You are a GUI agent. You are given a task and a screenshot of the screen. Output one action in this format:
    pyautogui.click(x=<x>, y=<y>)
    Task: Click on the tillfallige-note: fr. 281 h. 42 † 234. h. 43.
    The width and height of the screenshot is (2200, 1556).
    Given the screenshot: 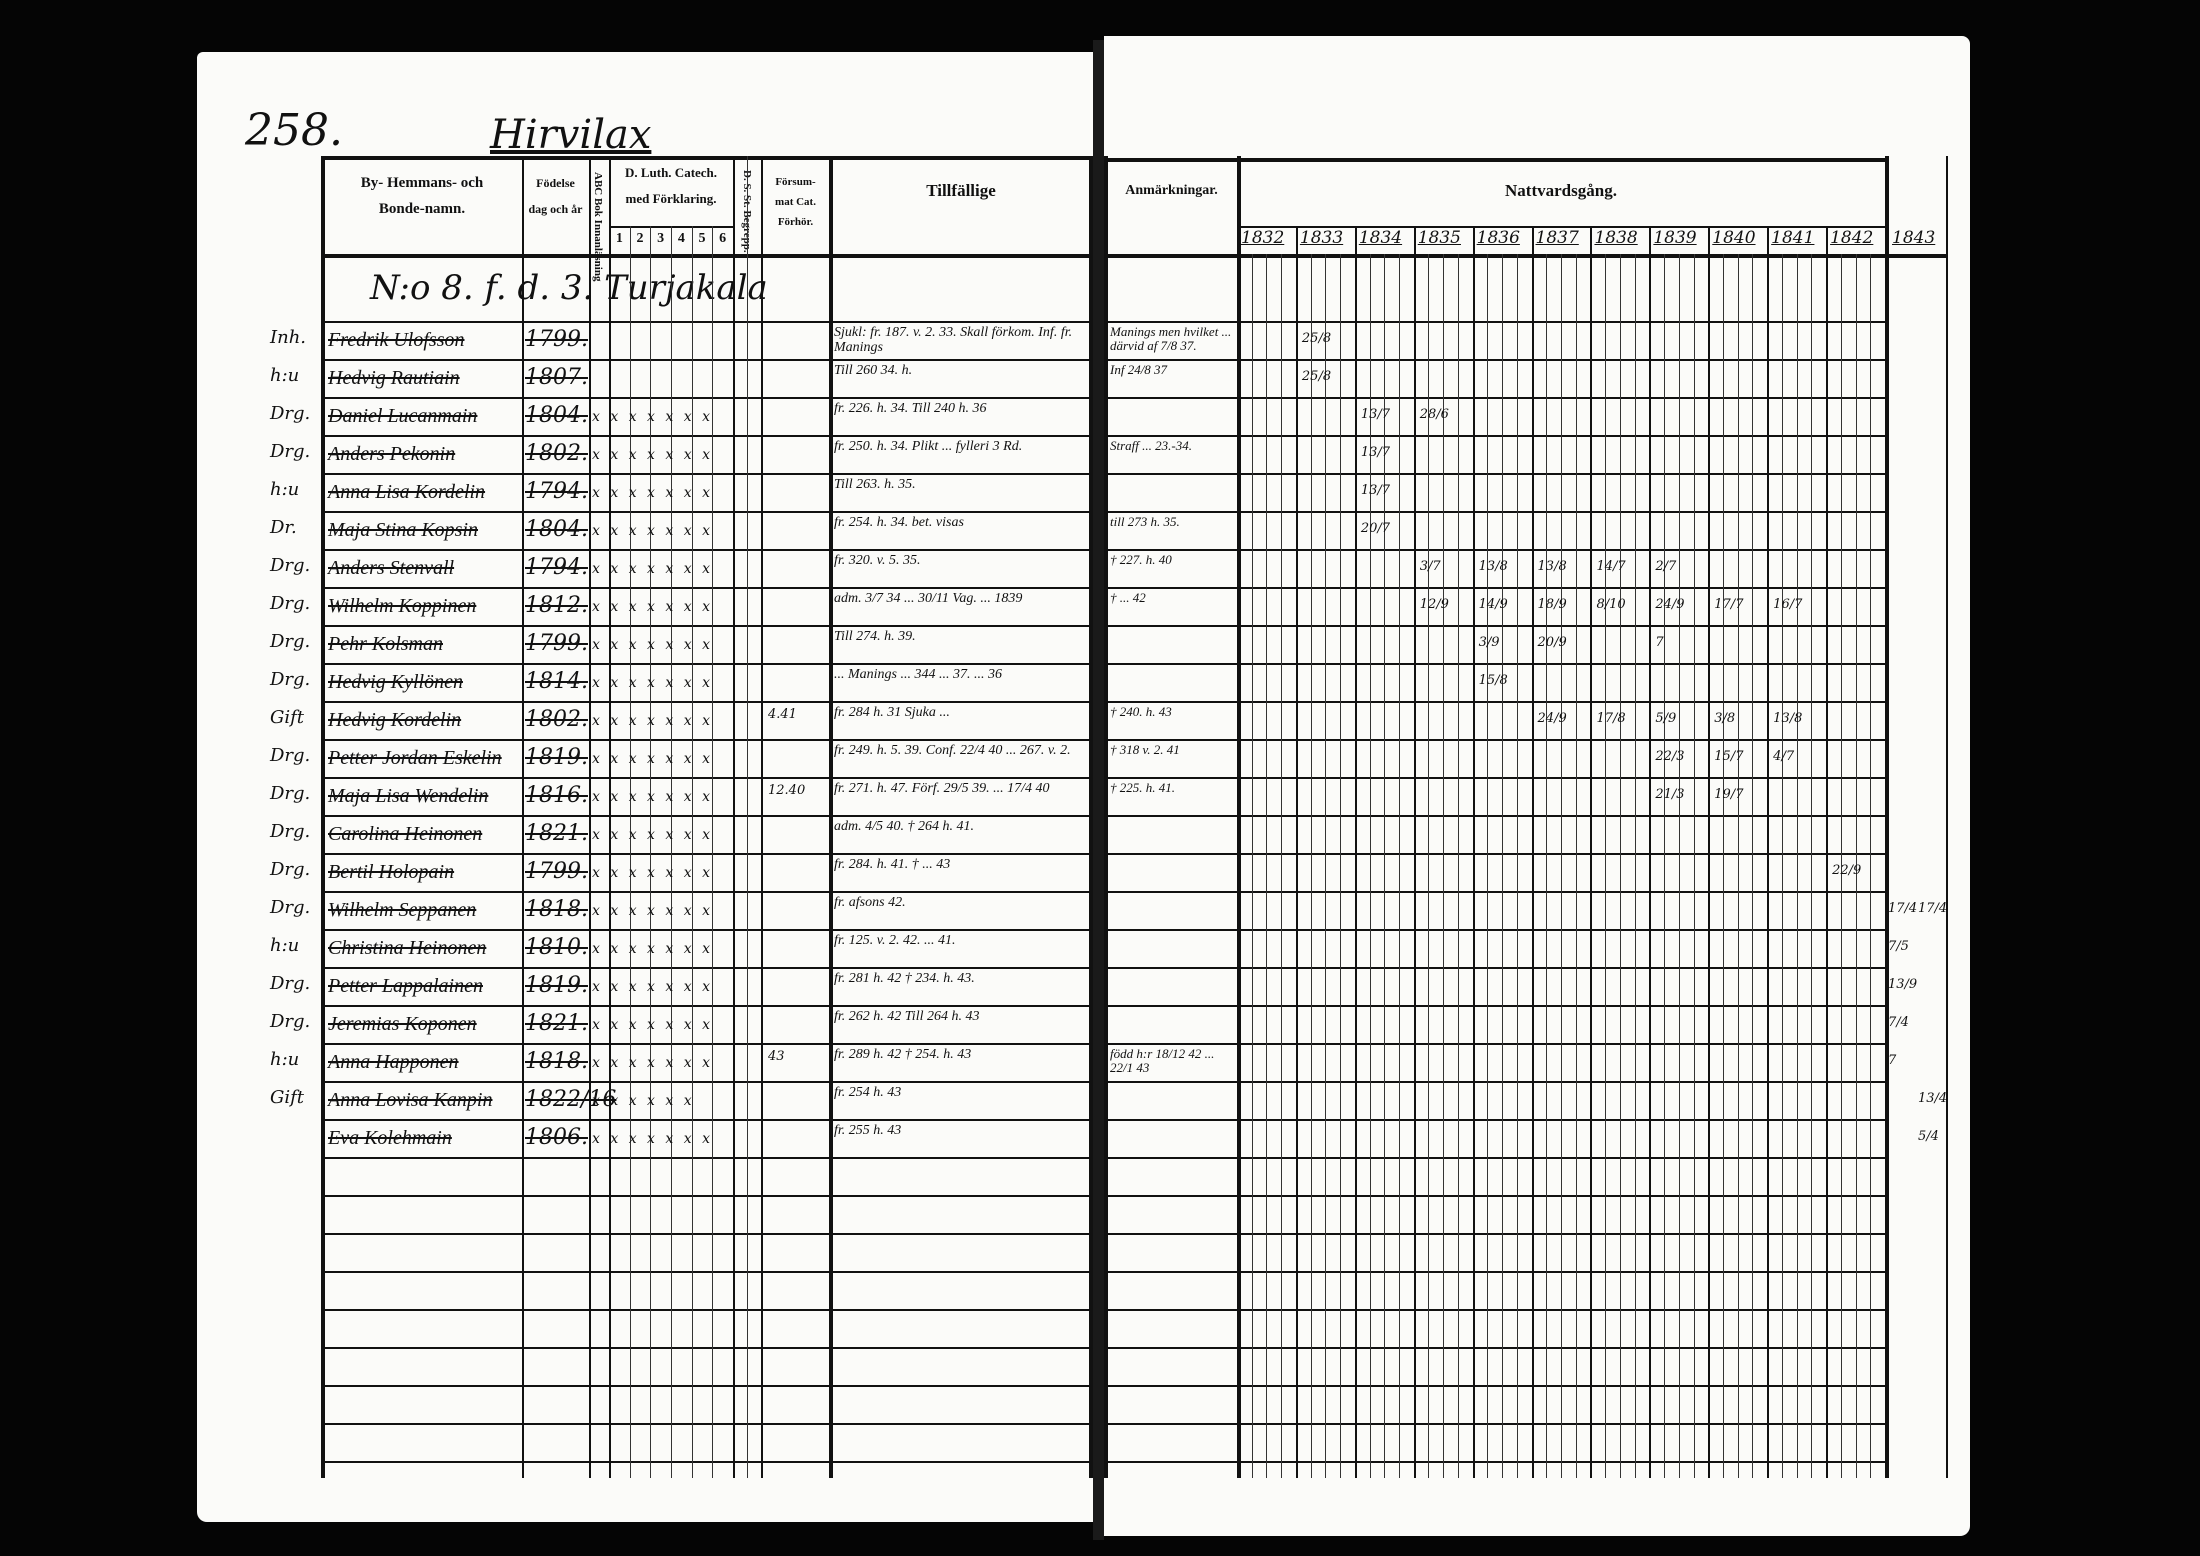 What is the action you would take?
    pyautogui.click(x=904, y=978)
    